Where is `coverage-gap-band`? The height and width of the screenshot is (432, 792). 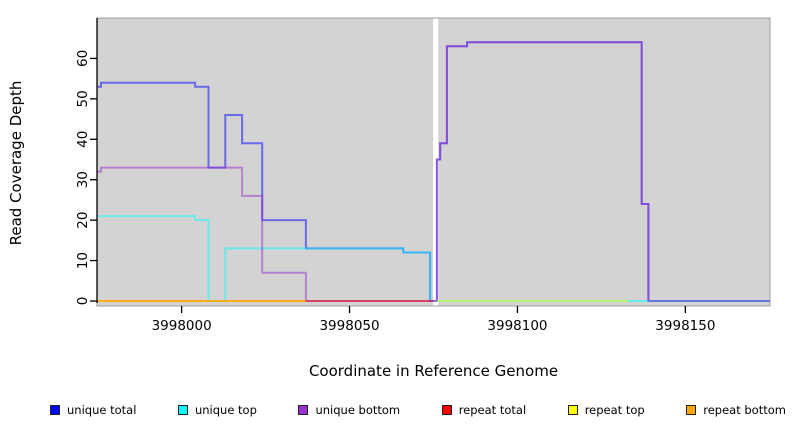 coverage-gap-band is located at coordinates (436, 162).